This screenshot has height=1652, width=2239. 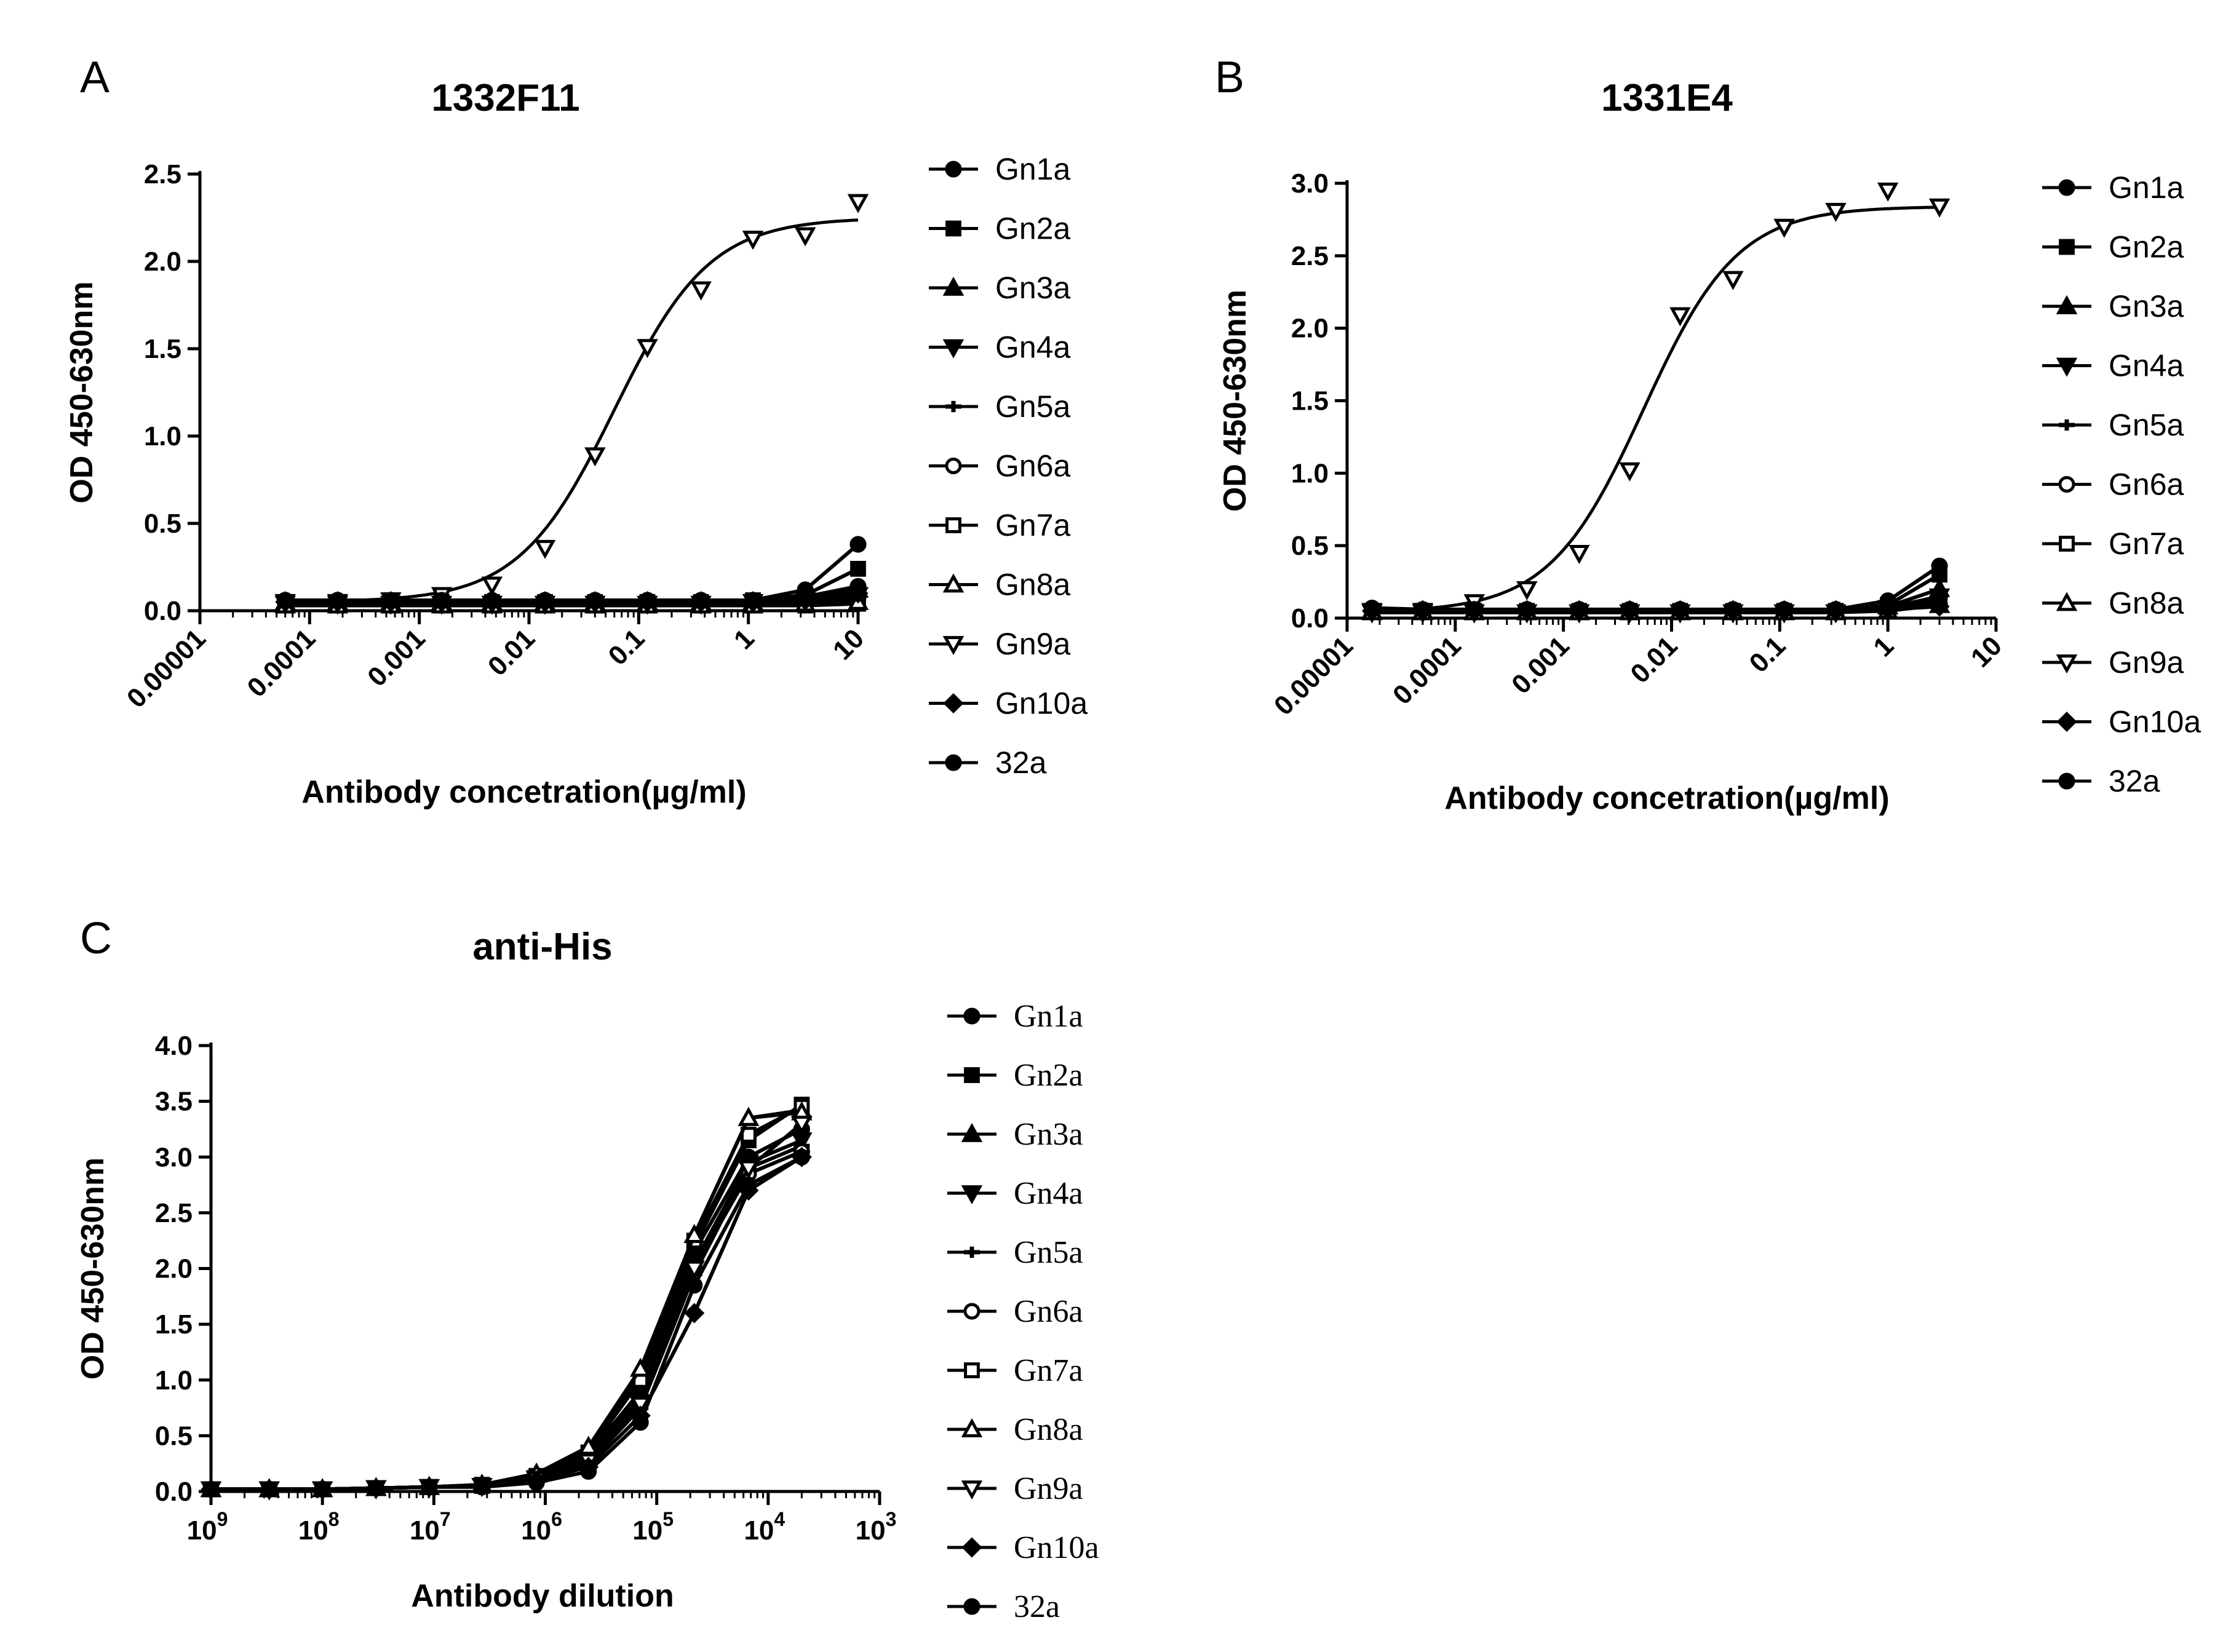 I want to click on tick-exponent: 6, so click(x=556, y=1519).